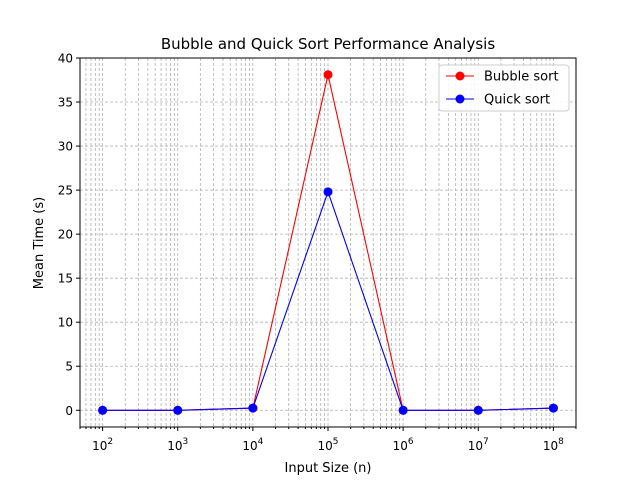 The image size is (640, 480). What do you see at coordinates (328, 468) in the screenshot?
I see `x-axis-label: Input Size (n)` at bounding box center [328, 468].